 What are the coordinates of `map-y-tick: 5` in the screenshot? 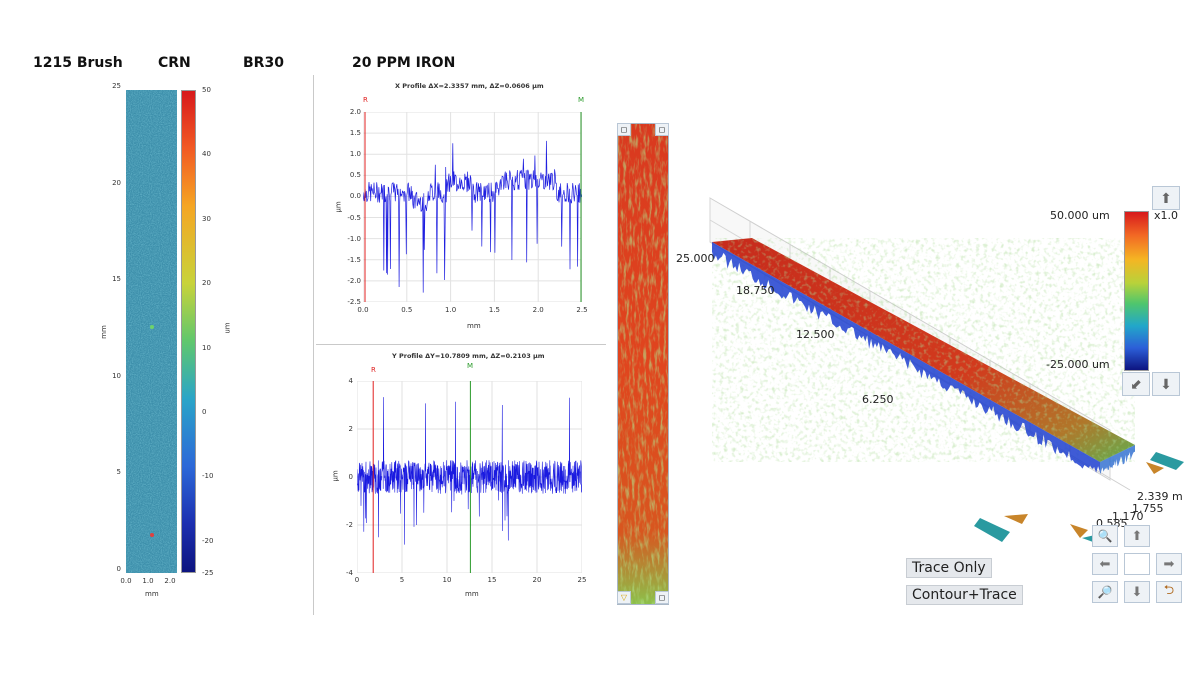 It's located at (118, 472).